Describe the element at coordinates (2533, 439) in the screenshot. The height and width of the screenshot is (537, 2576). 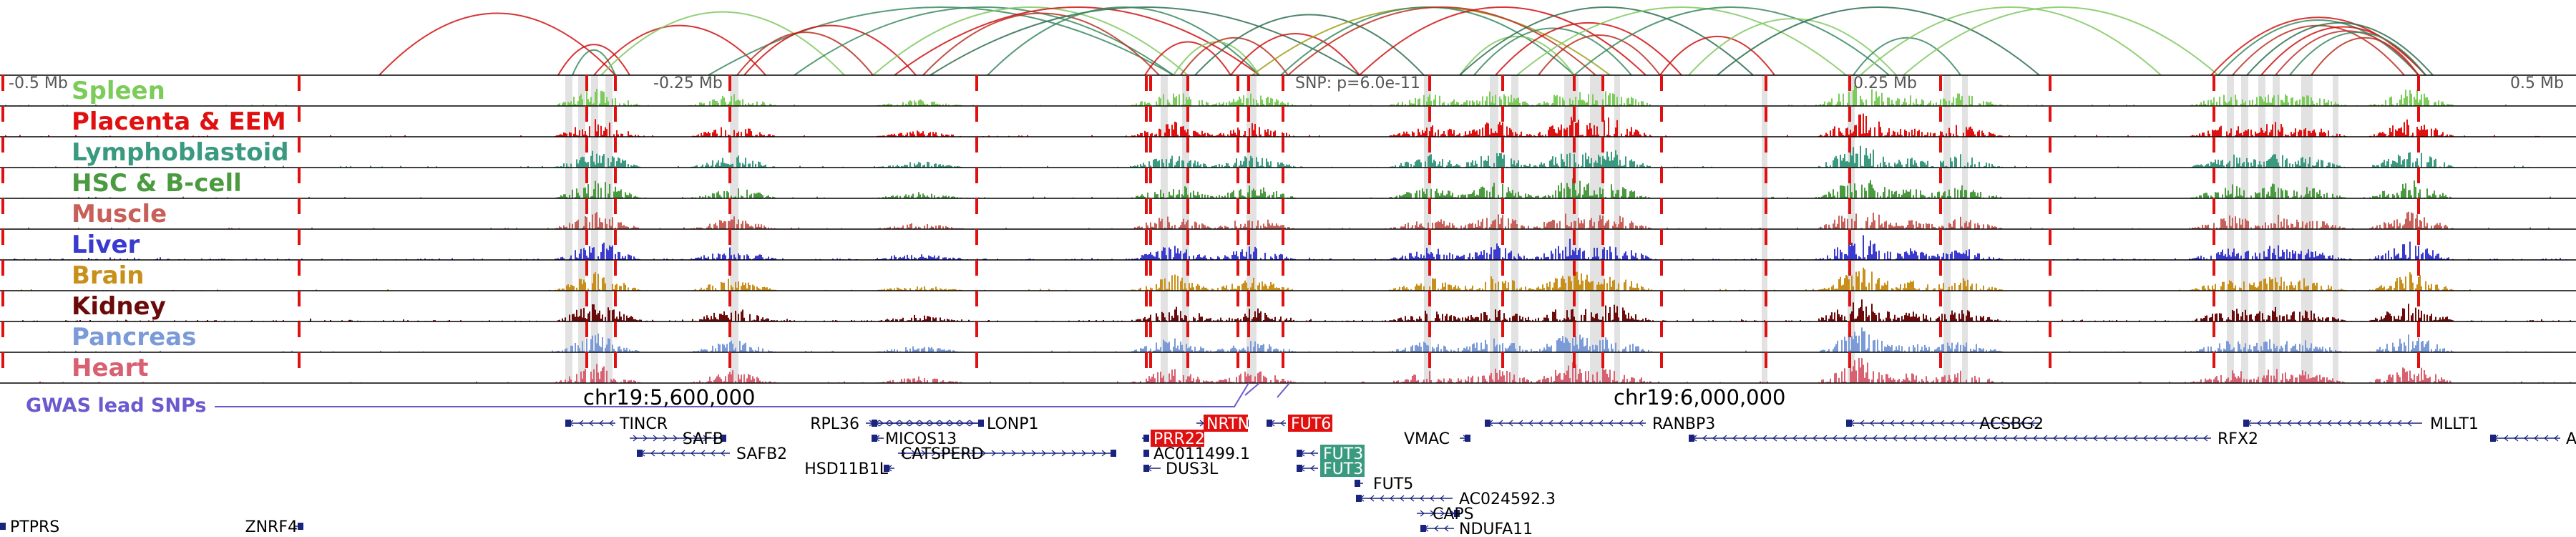
I see `gene-ac: AC` at that location.